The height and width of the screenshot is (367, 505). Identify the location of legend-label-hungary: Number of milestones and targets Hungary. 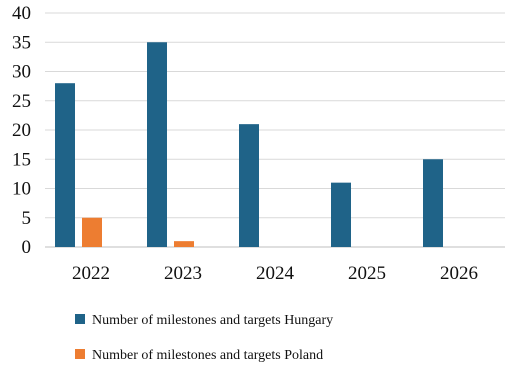
(212, 320).